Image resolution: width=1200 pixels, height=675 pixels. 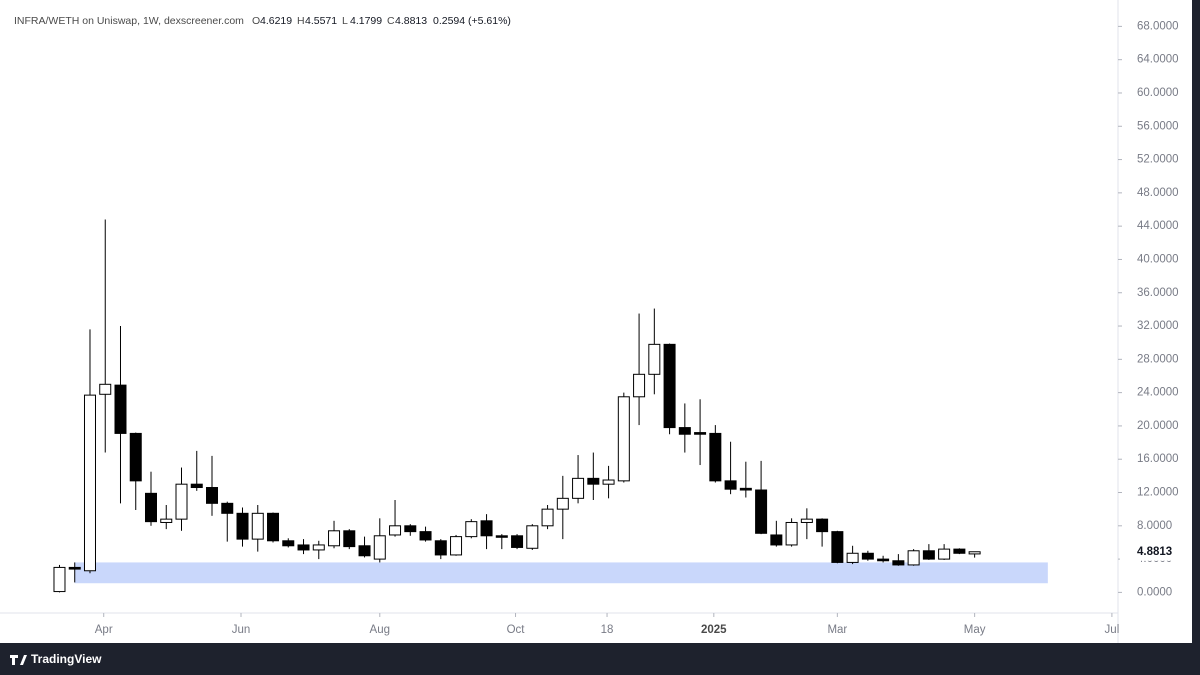 What do you see at coordinates (66, 659) in the screenshot?
I see `footer-brand: TradingView` at bounding box center [66, 659].